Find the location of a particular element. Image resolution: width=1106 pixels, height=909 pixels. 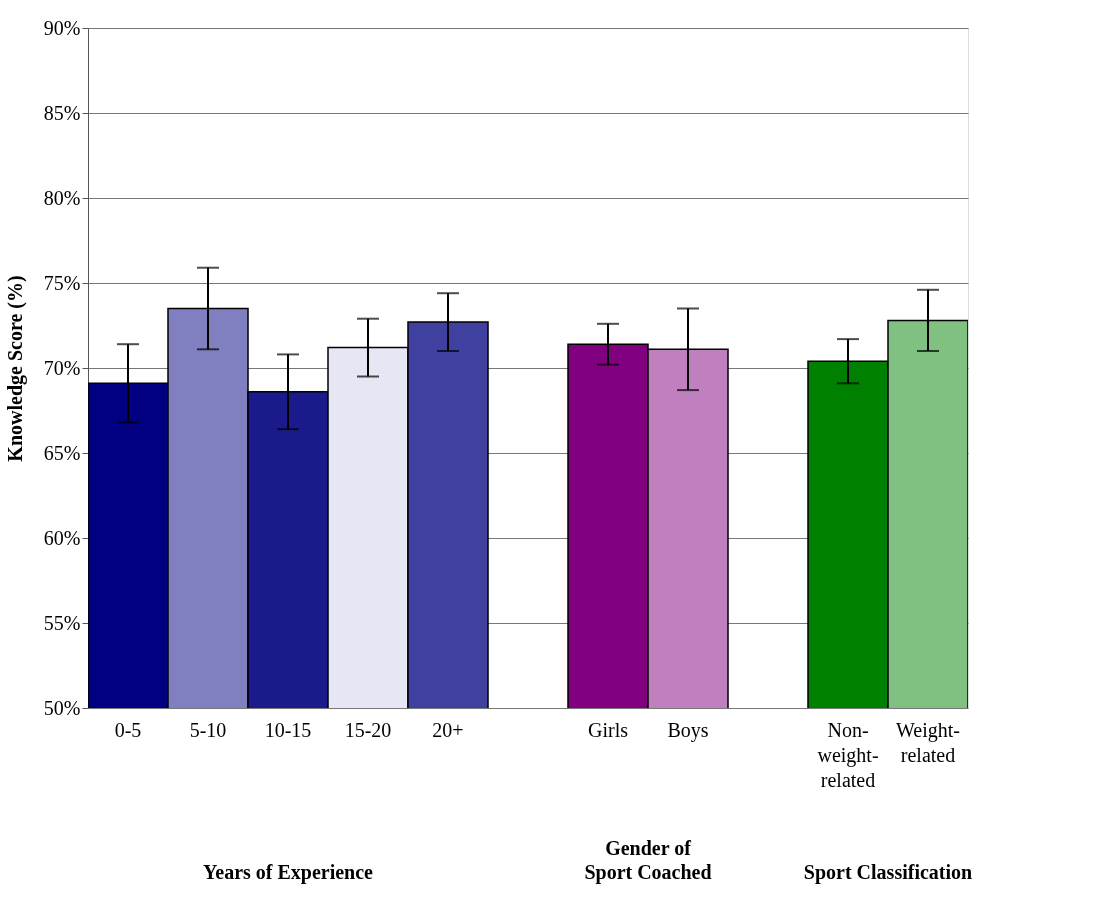

x-tick-label: 20+ is located at coordinates (448, 729).